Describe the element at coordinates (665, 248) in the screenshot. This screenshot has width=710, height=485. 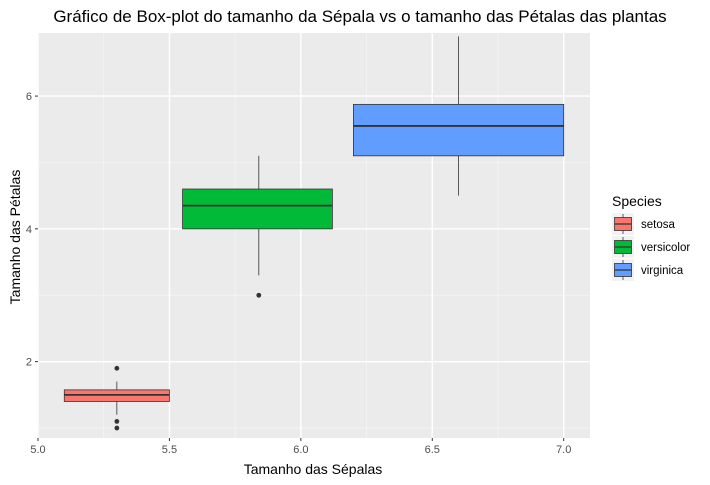
I see `legend-label: versicolor` at that location.